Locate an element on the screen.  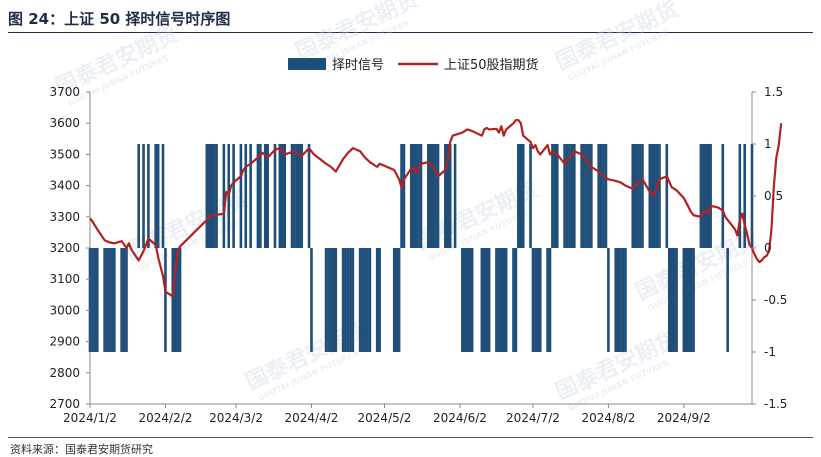
left-tick-label: 3400 is located at coordinates (64, 186).